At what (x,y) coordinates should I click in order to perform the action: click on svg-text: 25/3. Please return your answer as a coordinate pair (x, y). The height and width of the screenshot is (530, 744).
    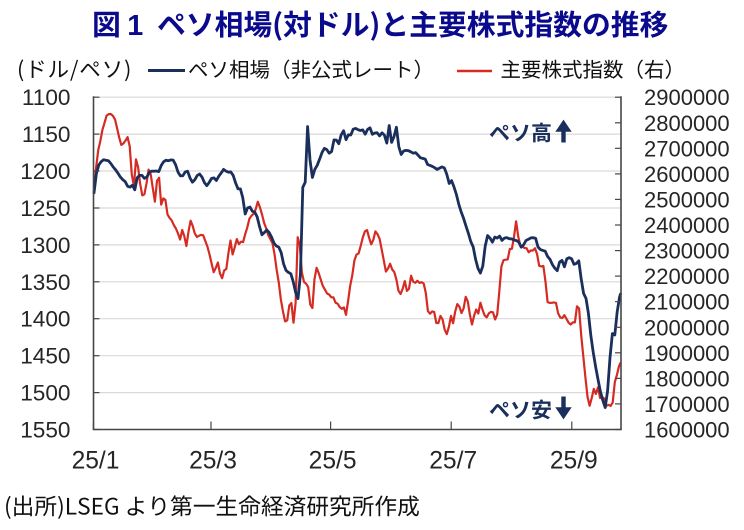
    Looking at the image, I should click on (213, 461).